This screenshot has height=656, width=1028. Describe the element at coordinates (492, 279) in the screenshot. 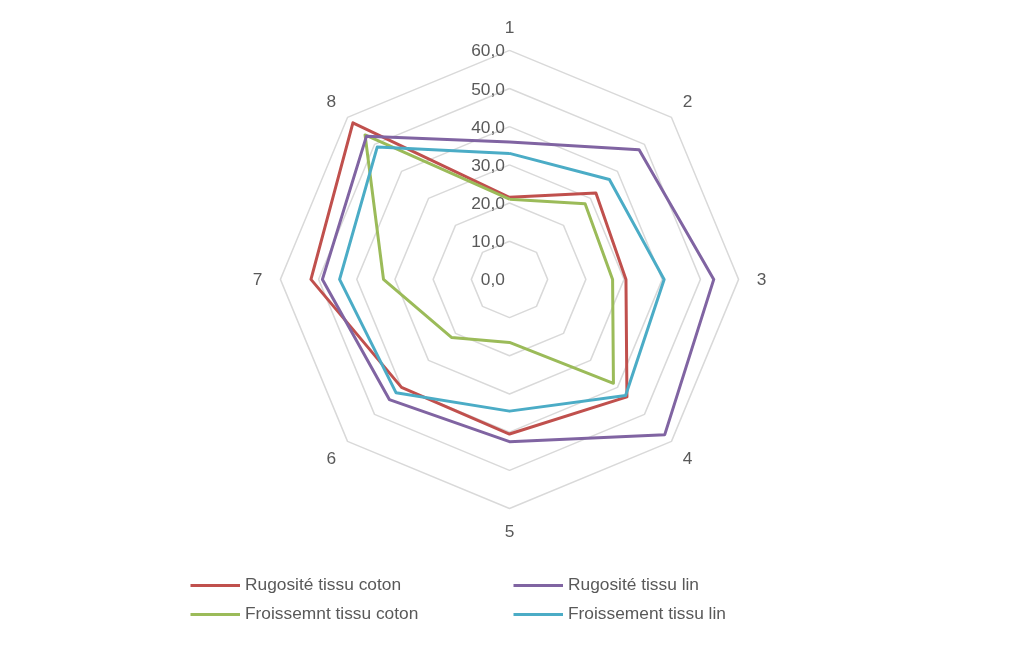

I see `y-tick-label: 0,0` at that location.